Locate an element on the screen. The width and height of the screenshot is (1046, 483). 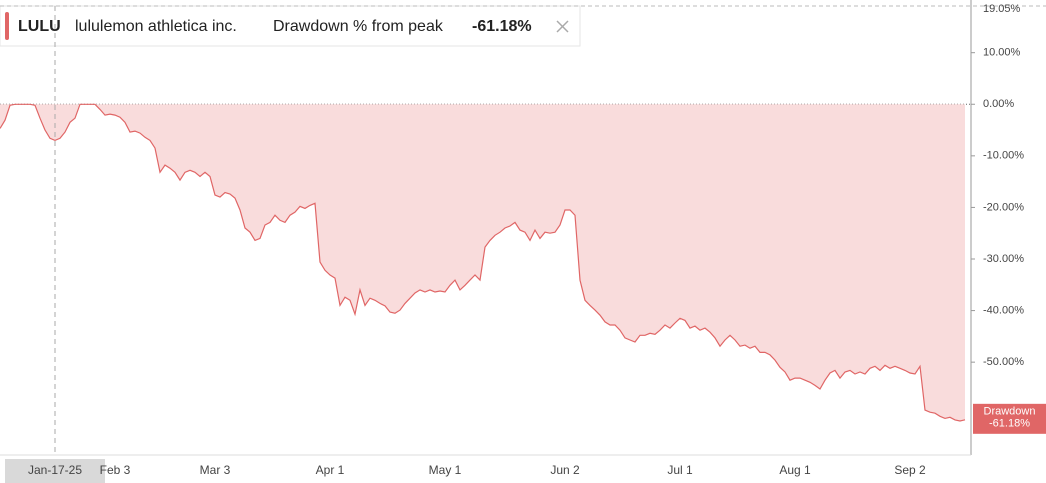
x-tick-label: Sep 2 is located at coordinates (910, 470).